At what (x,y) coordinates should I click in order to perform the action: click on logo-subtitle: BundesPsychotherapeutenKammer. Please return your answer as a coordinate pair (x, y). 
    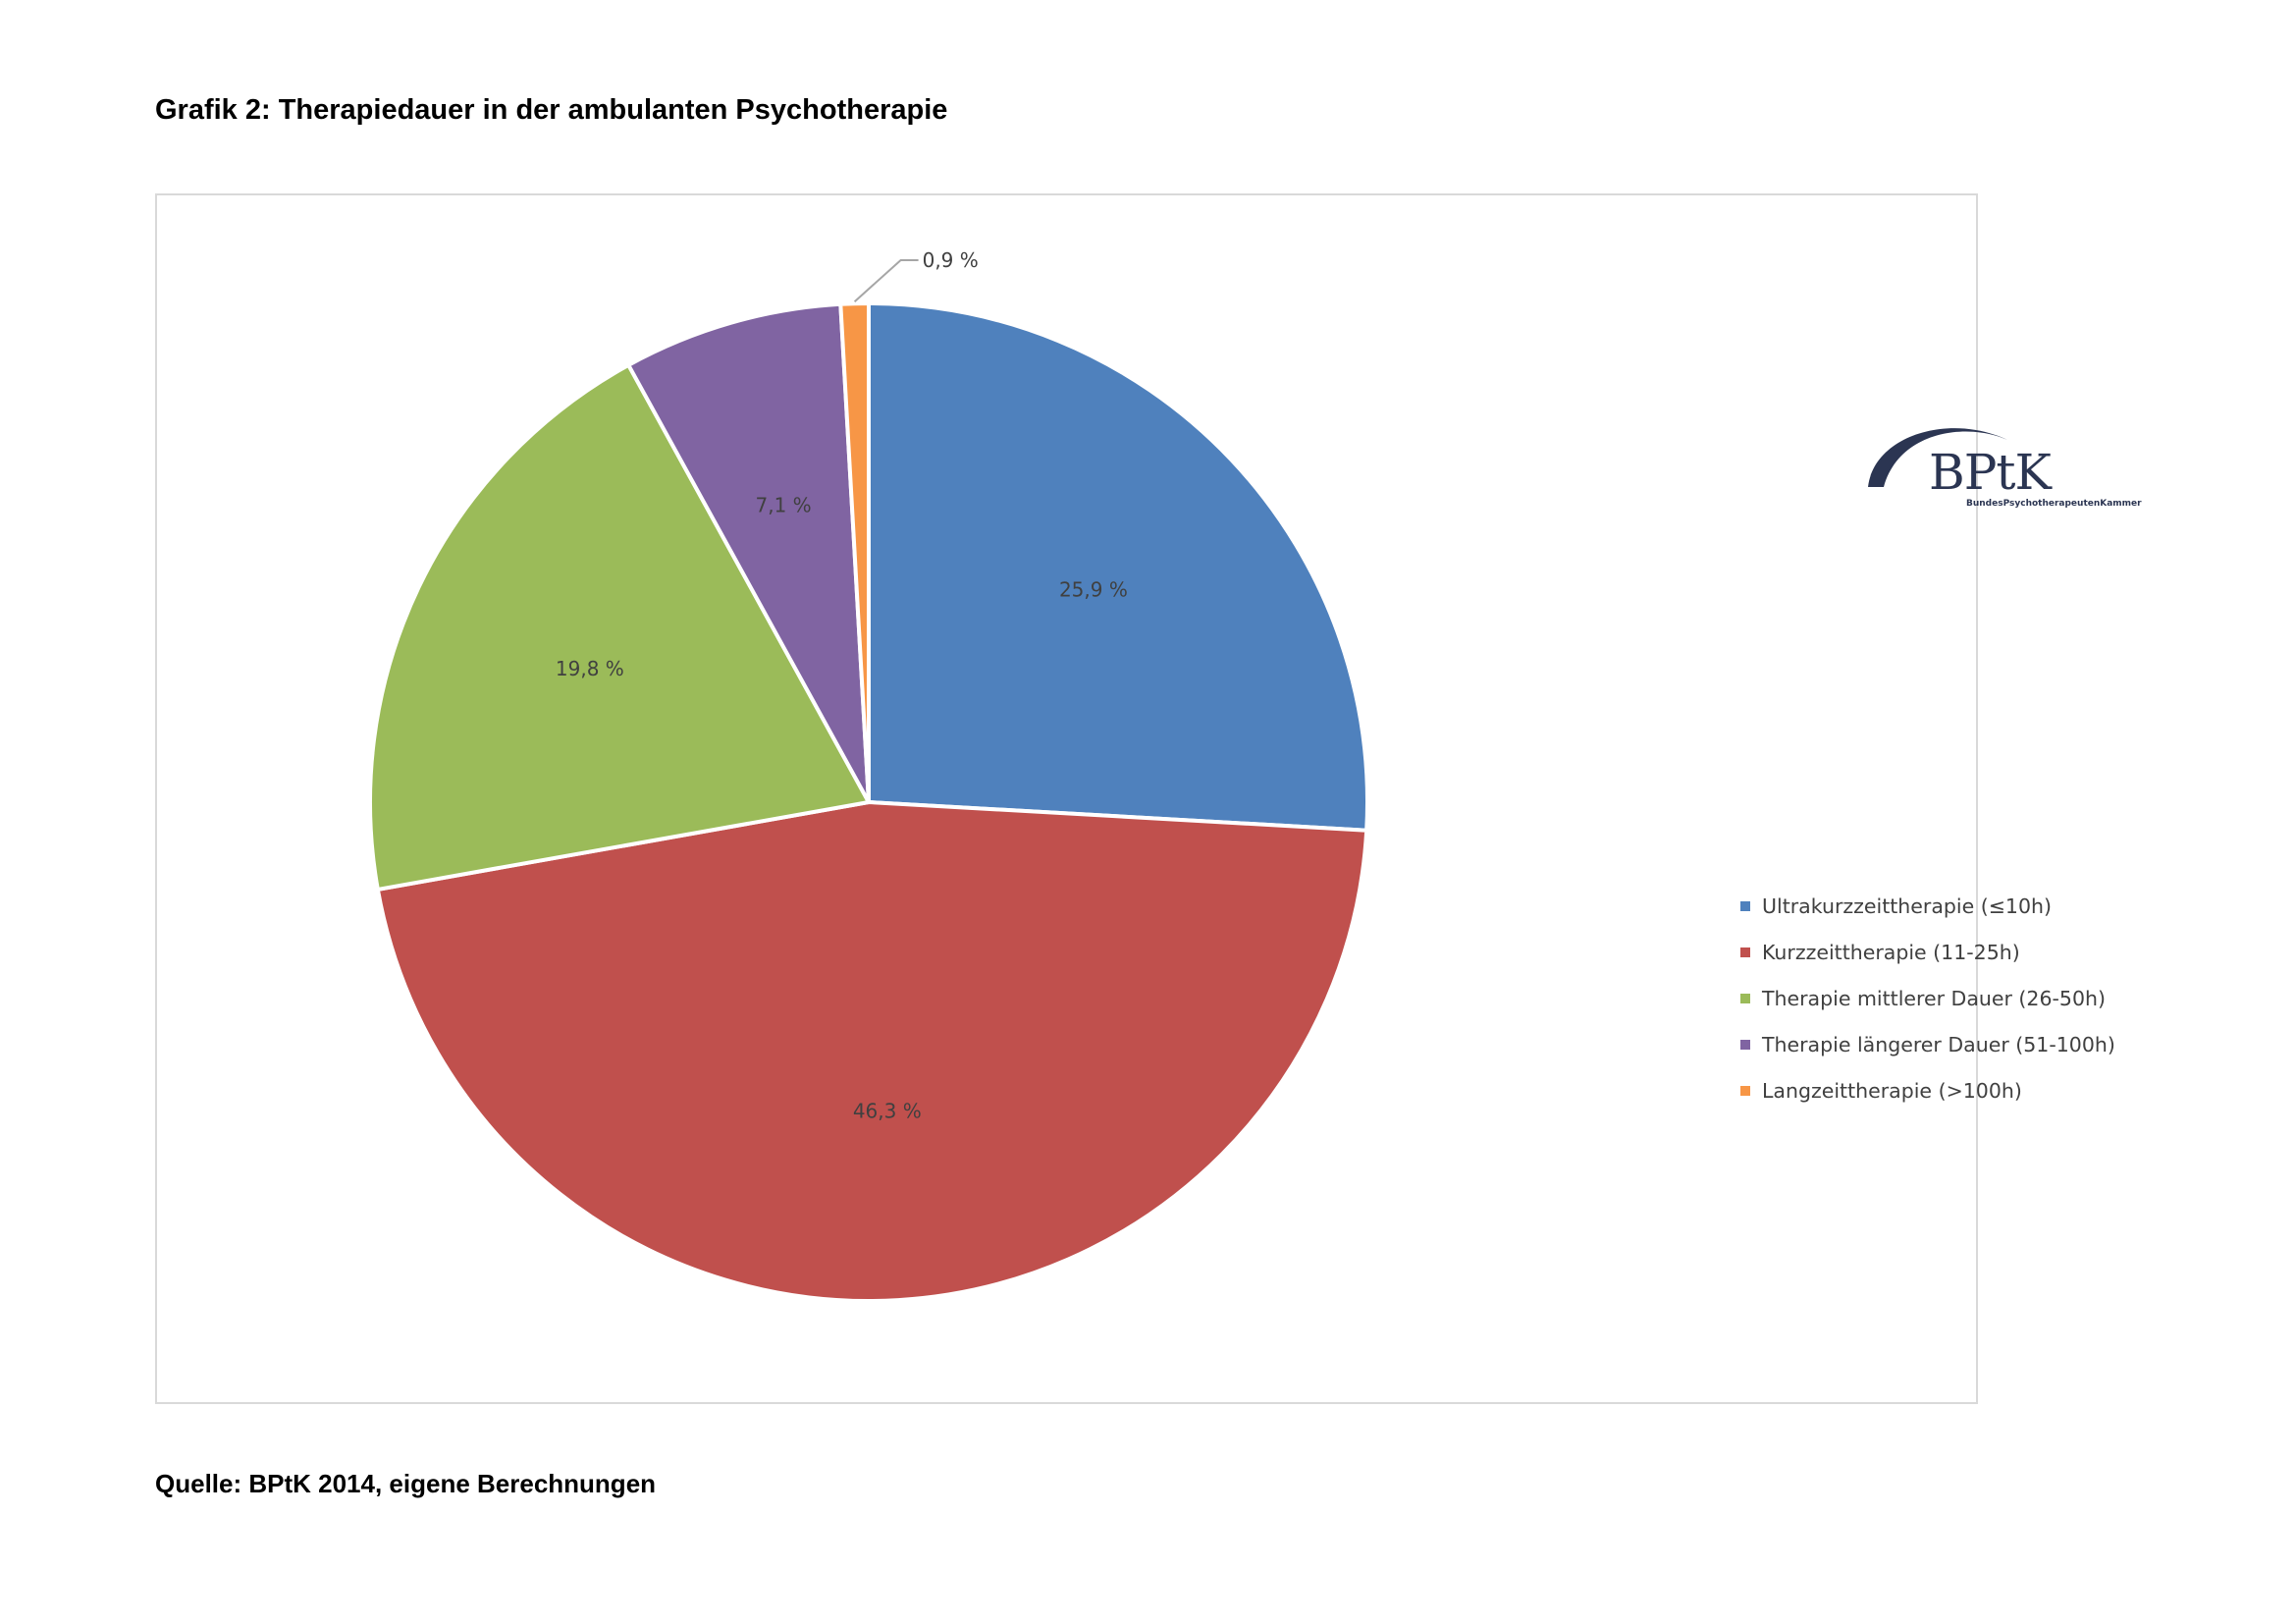
    Looking at the image, I should click on (2054, 504).